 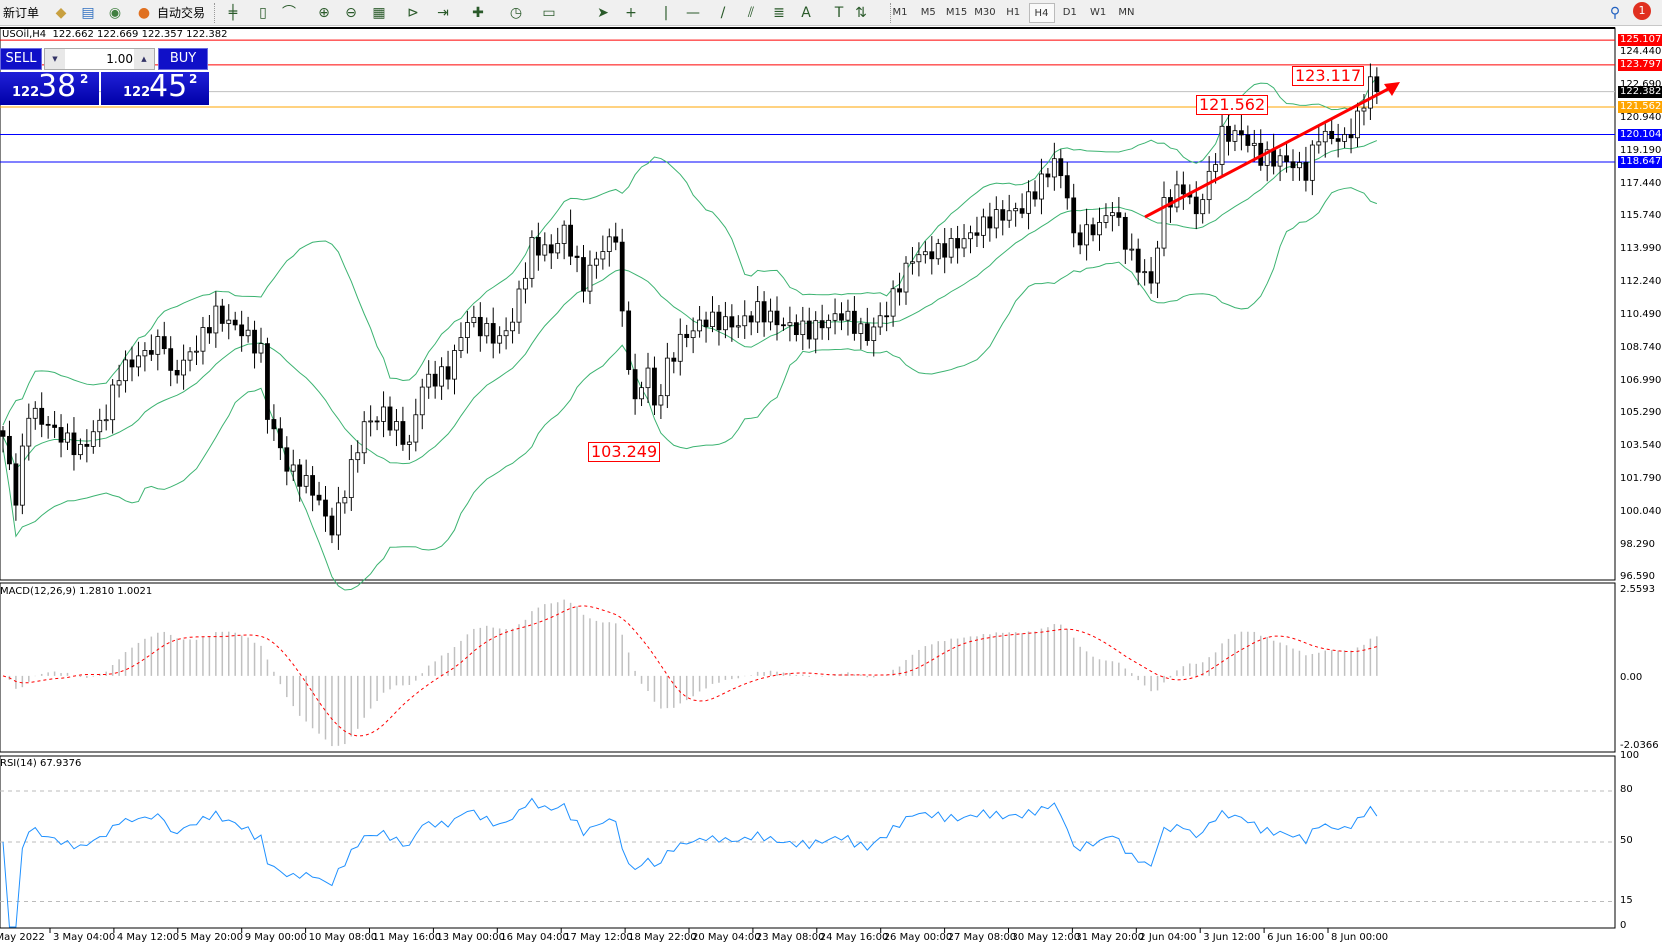 I want to click on time-tick: 20 May 04:00, so click(x=726, y=937).